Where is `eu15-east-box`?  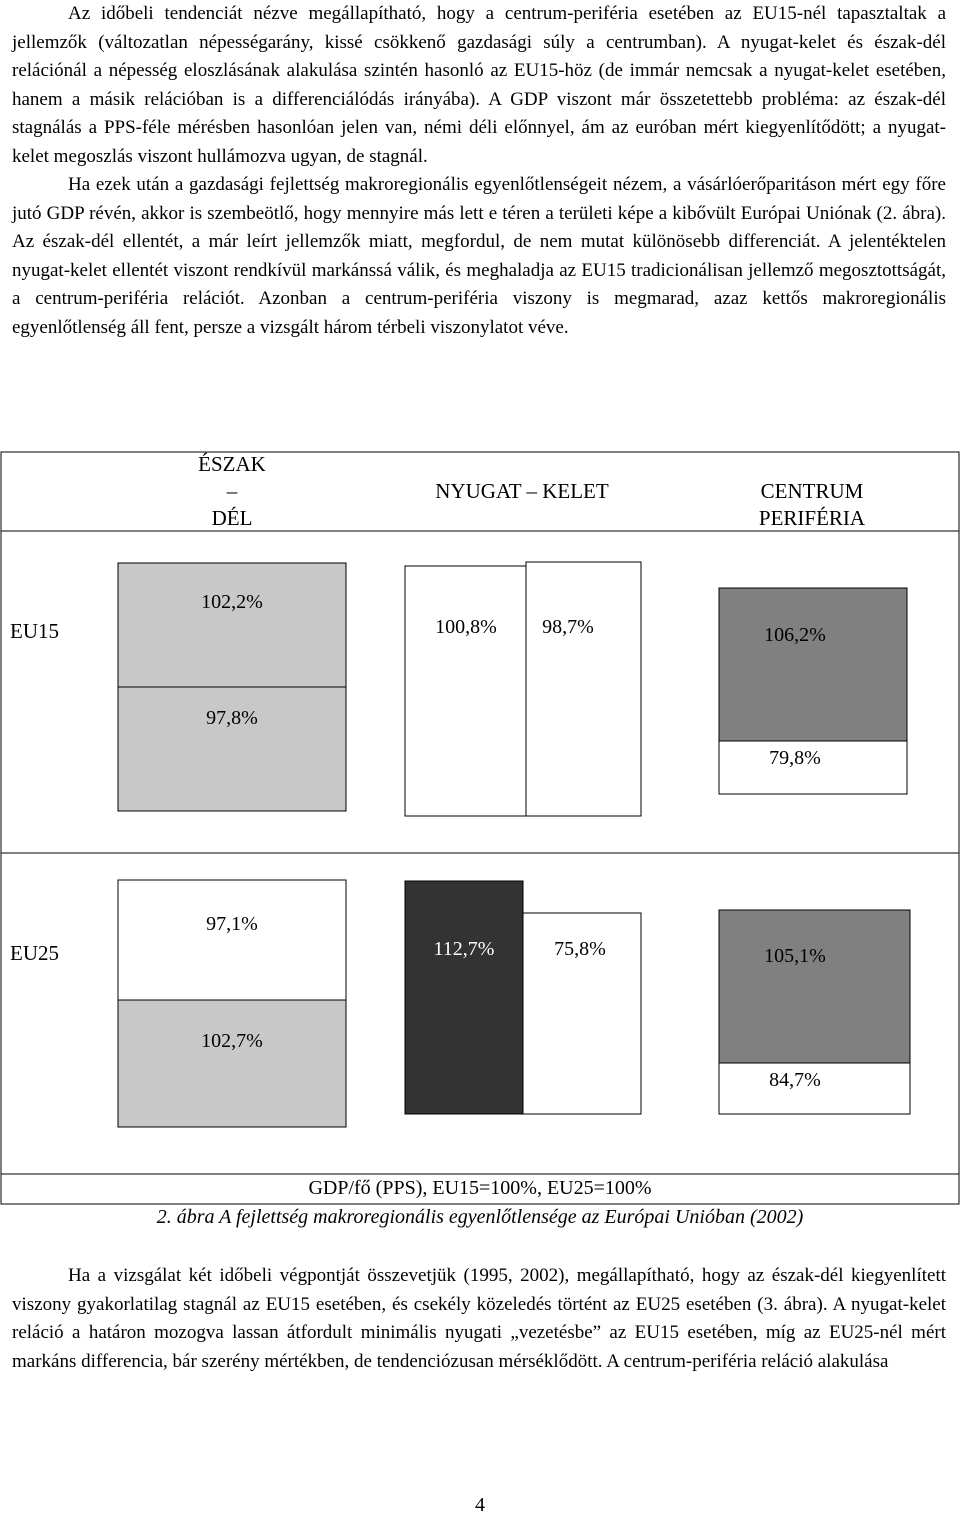
eu15-east-box is located at coordinates (583, 689).